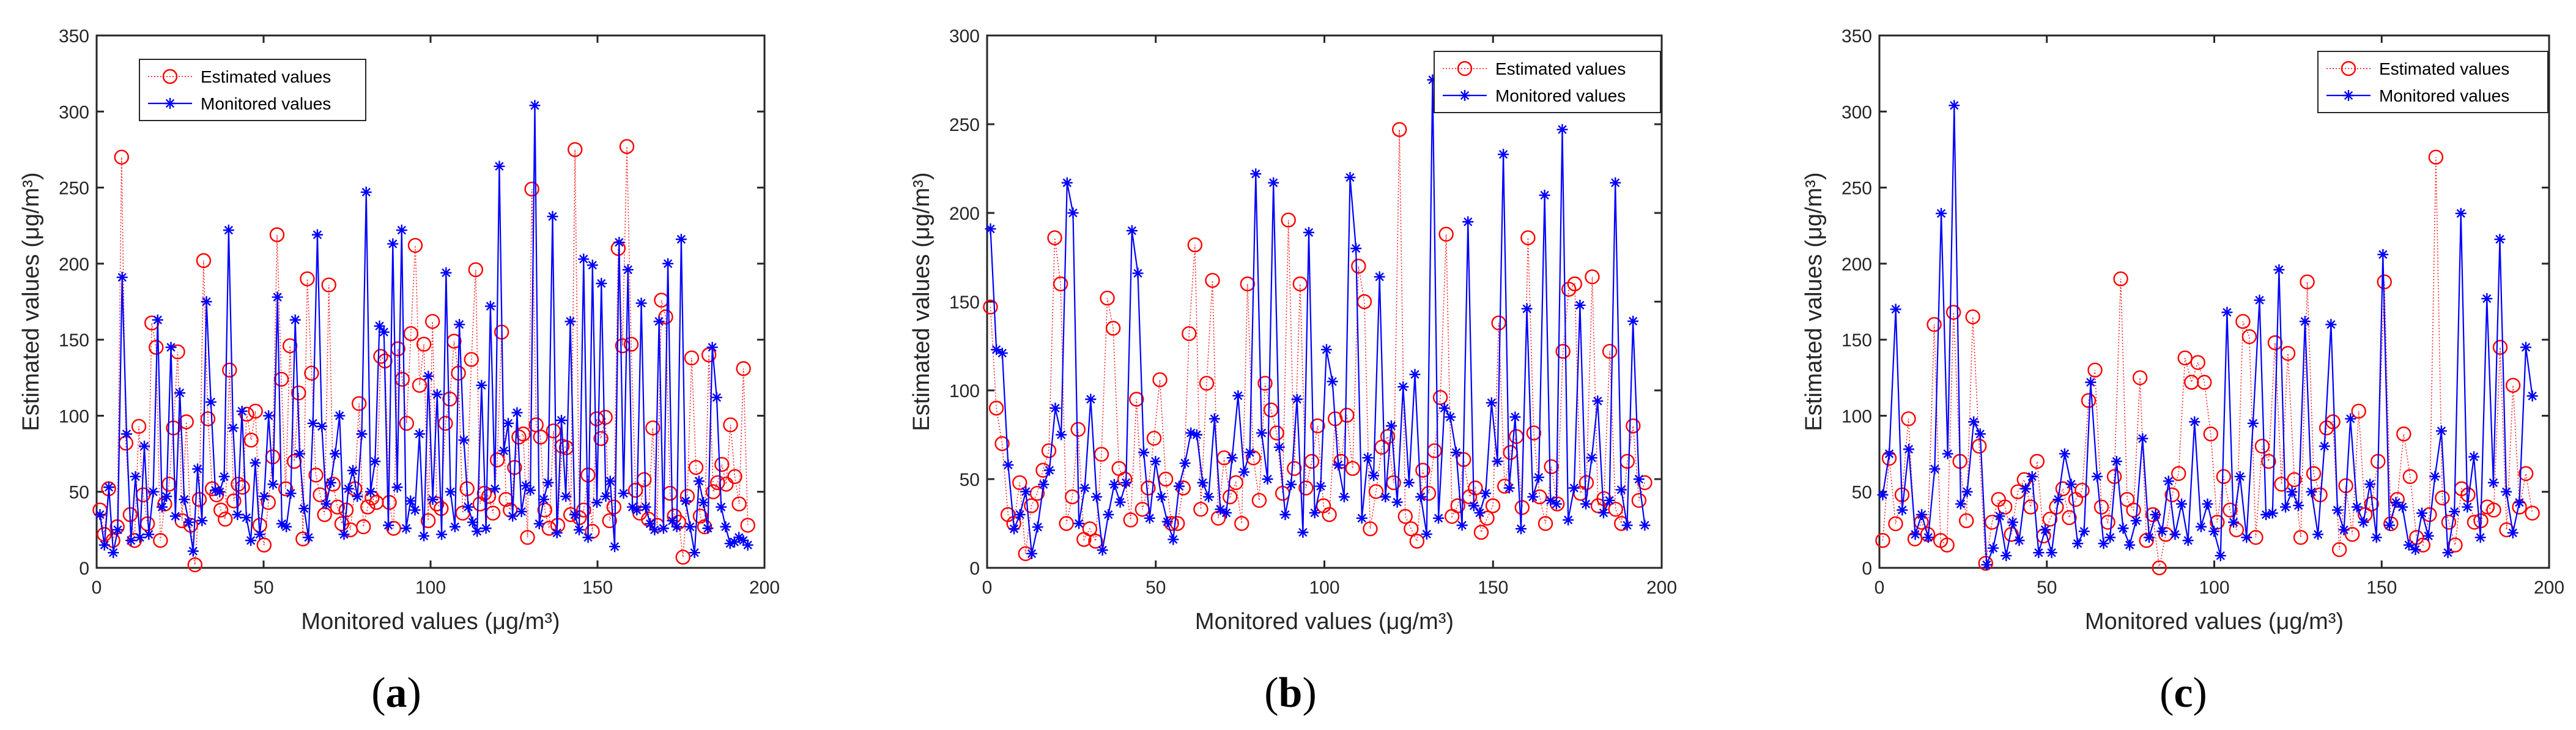 The width and height of the screenshot is (2576, 730). What do you see at coordinates (2214, 622) in the screenshot?
I see `x-axis-title: Monitored values (μg/m³)` at bounding box center [2214, 622].